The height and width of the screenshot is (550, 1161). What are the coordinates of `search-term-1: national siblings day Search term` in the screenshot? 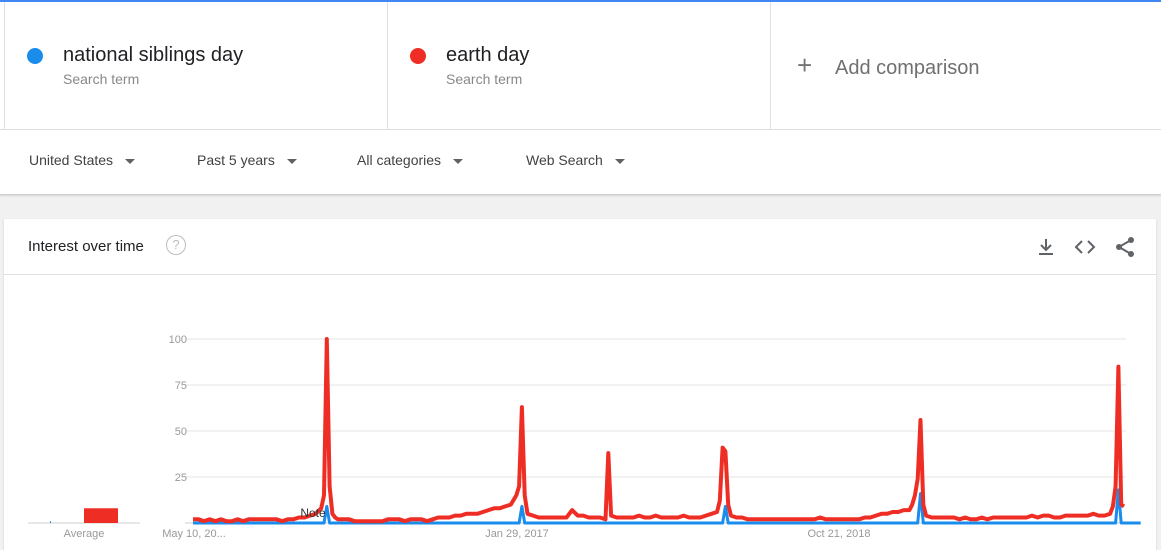 It's located at (196, 65).